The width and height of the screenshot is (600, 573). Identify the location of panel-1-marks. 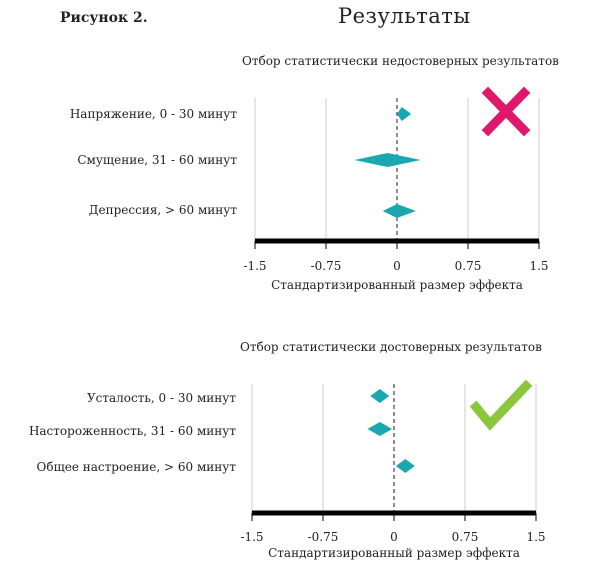
(397, 173).